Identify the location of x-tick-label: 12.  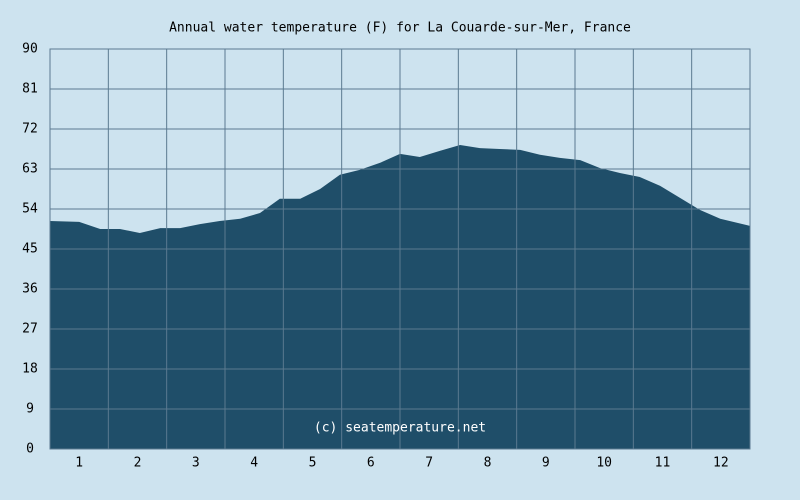
(721, 463).